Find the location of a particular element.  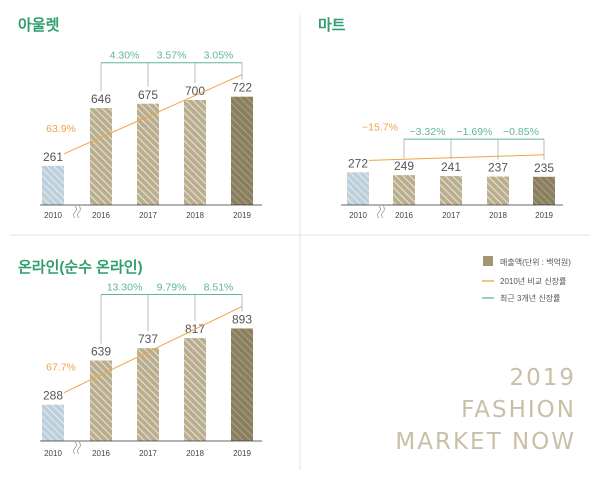

brand-title: 2019 FASHION MARKET NOW is located at coordinates (468, 410).